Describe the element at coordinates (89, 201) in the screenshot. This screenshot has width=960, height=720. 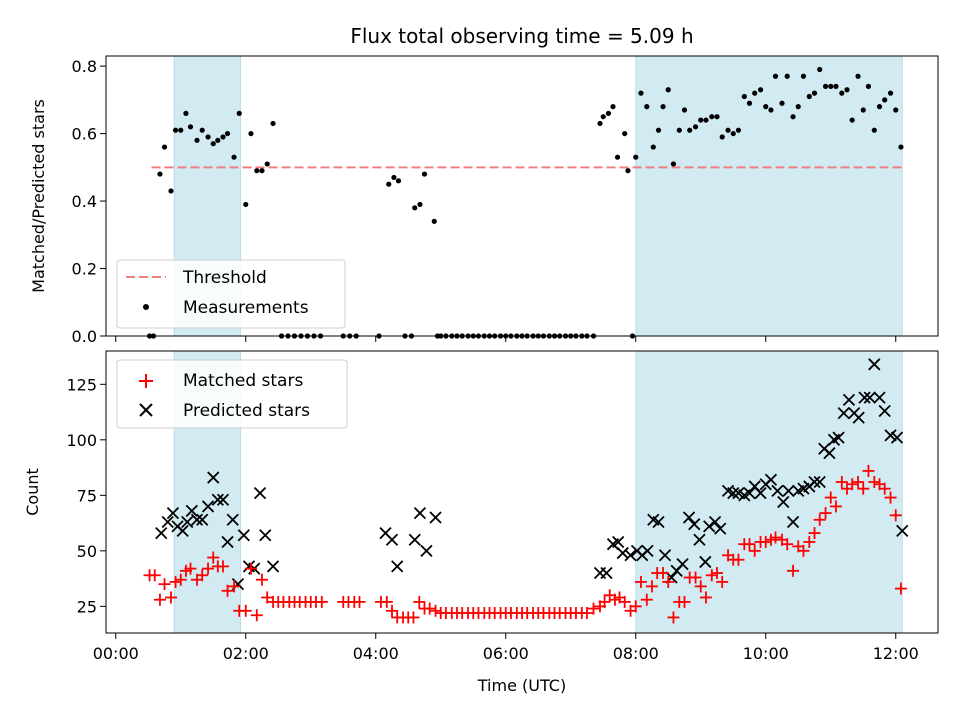
I see `ratio-y-axis: 0.0 0.2 0.4 0.6 0.8` at that location.